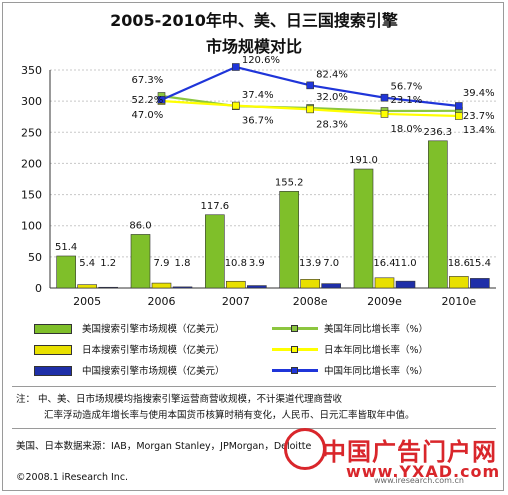 This screenshot has height=495, width=508. Describe the element at coordinates (215, 206) in the screenshot. I see `bar-value-label: 117.6` at that location.